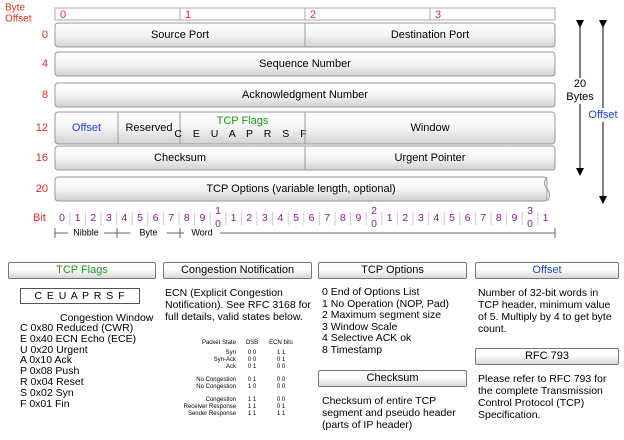  Describe the element at coordinates (46, 360) in the screenshot. I see `flag-item: A 0x10 Ack` at that location.